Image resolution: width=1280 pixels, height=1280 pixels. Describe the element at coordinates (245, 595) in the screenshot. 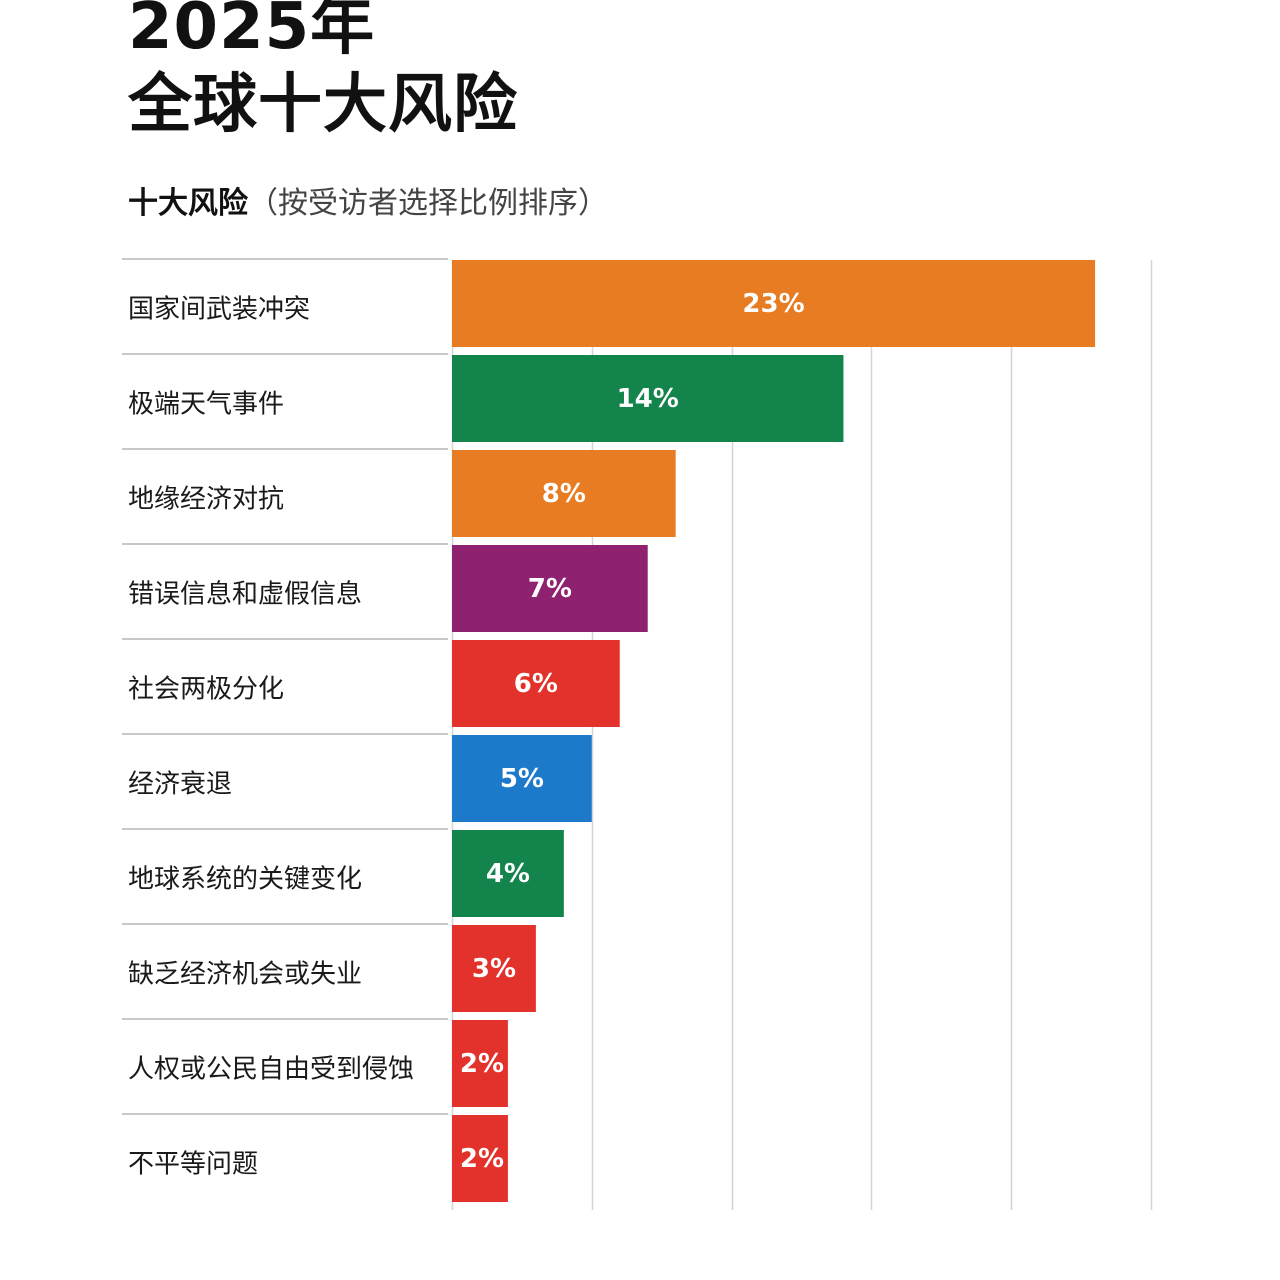

I see `category-label: 错误信息和虚假信息` at that location.